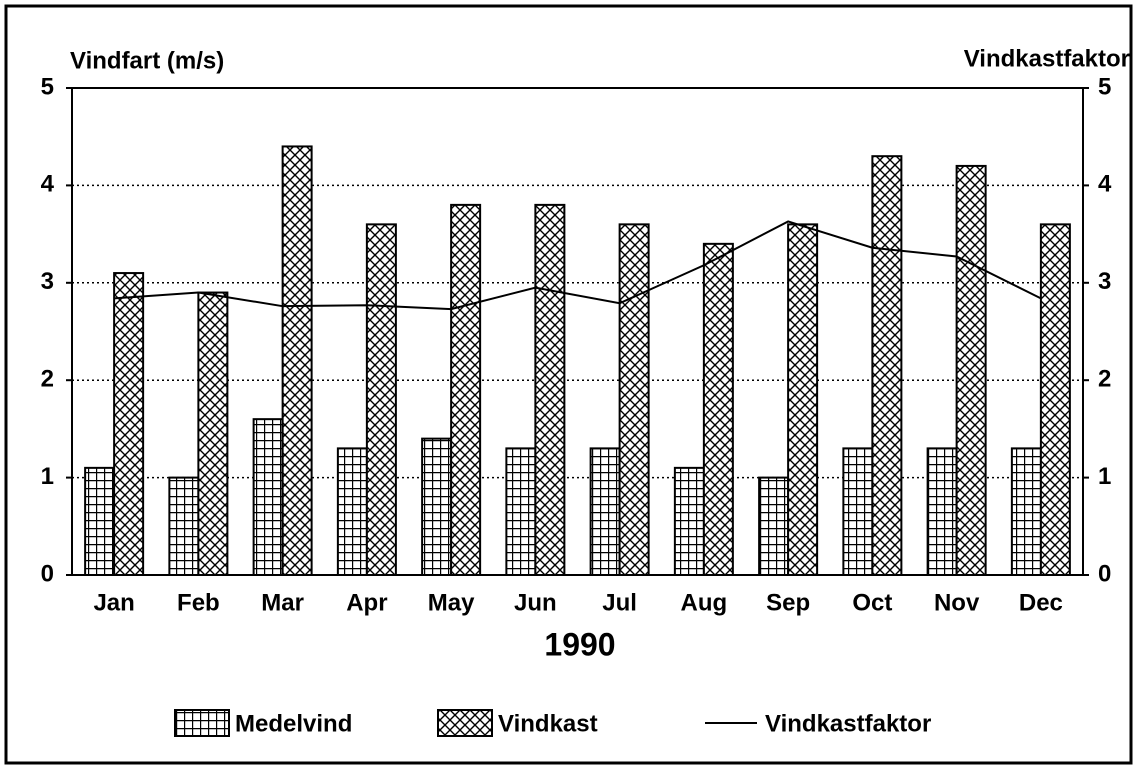 Image resolution: width=1137 pixels, height=769 pixels. Describe the element at coordinates (47, 476) in the screenshot. I see `y-tick-label: 1` at that location.